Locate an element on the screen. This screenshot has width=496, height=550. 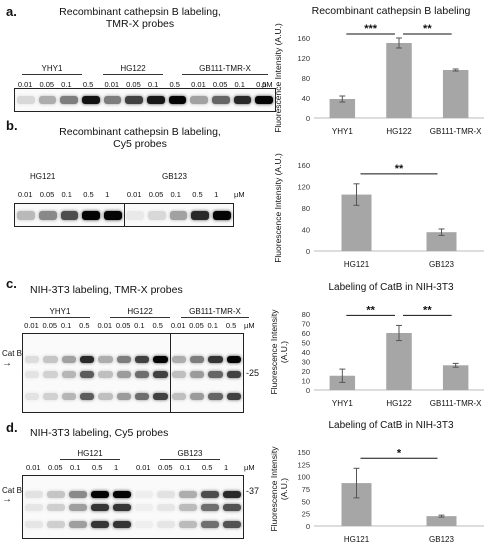
x-tick-label: GB111-TMR-X is located at coordinates (456, 403).